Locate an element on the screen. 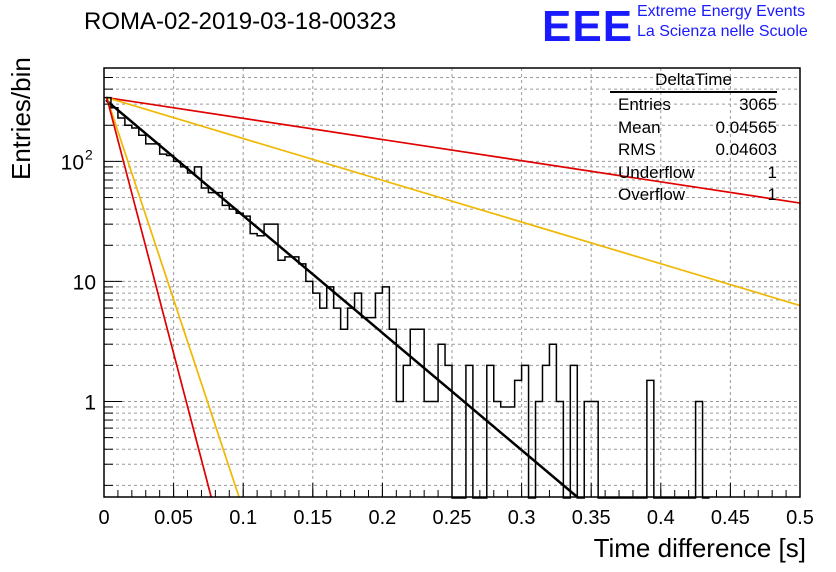 The image size is (836, 572). x-tick-label: 0.05 is located at coordinates (173, 518).